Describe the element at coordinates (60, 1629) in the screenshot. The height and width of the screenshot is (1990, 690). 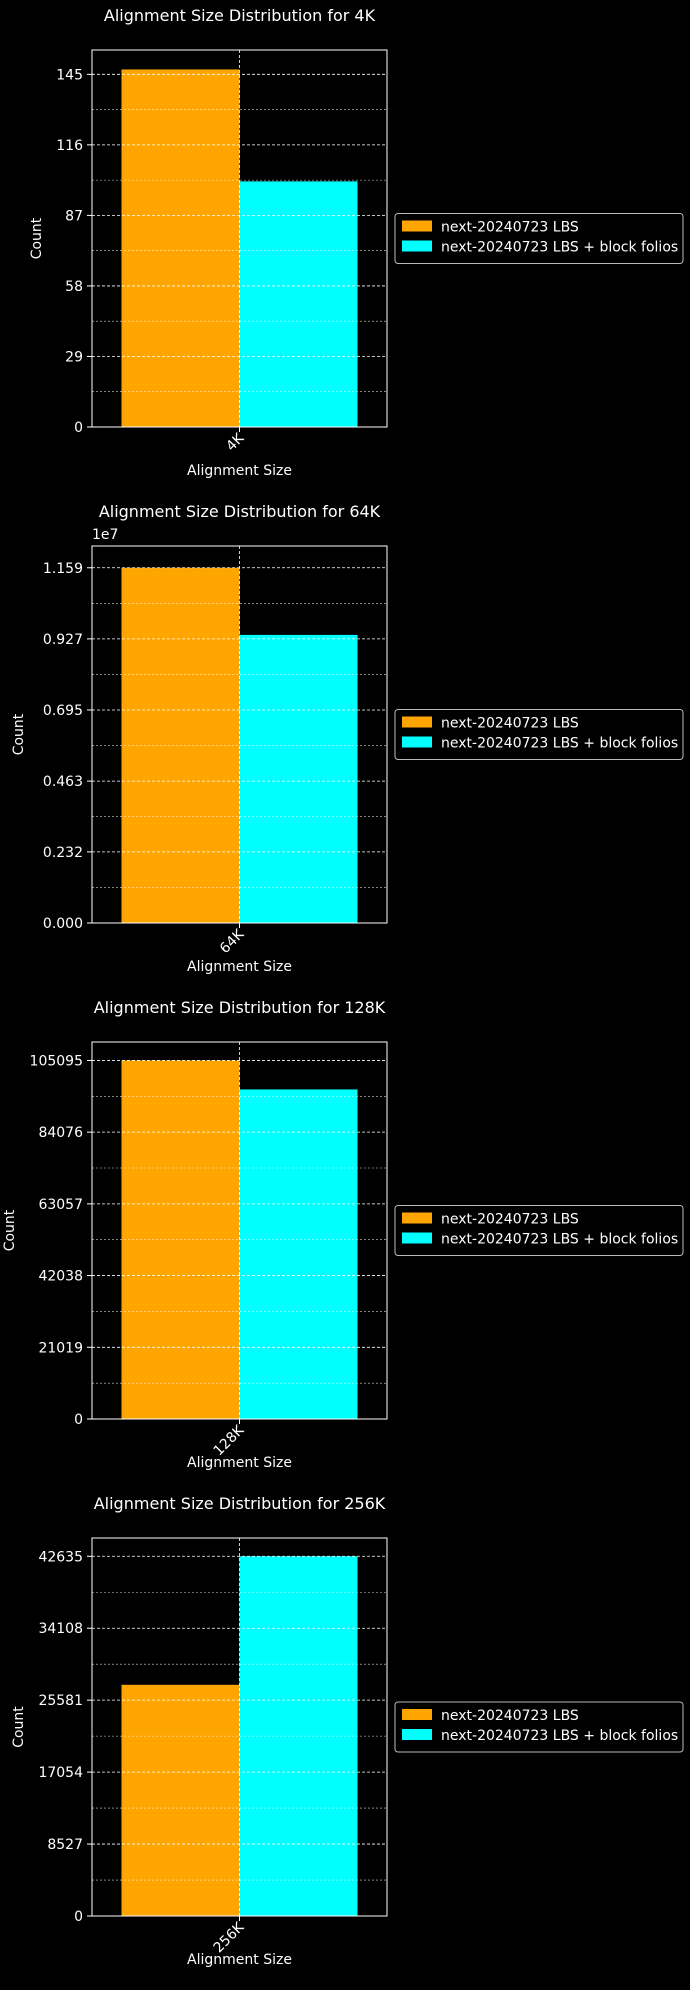
I see `y-tick-label: 34108` at that location.